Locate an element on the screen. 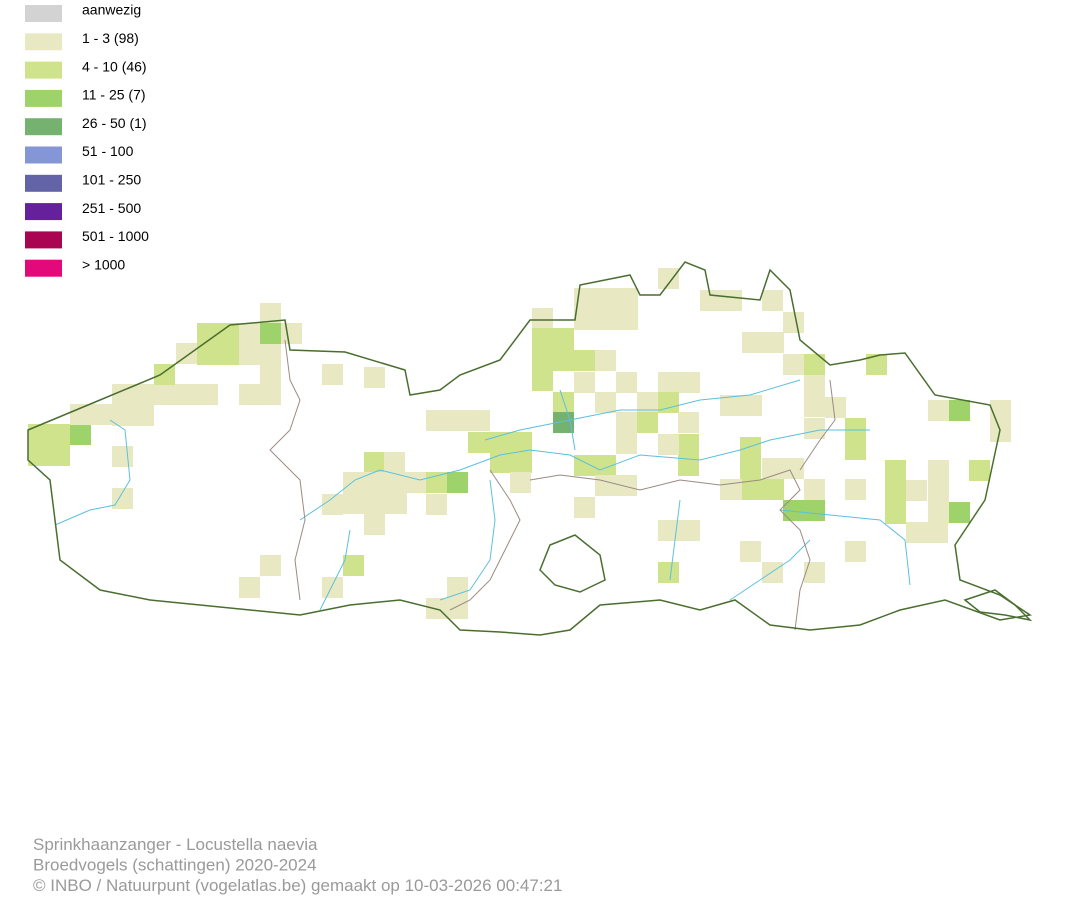 The image size is (1074, 900). footer-line: Broedvogels (schattingen) 2020-2024 is located at coordinates (175, 865).